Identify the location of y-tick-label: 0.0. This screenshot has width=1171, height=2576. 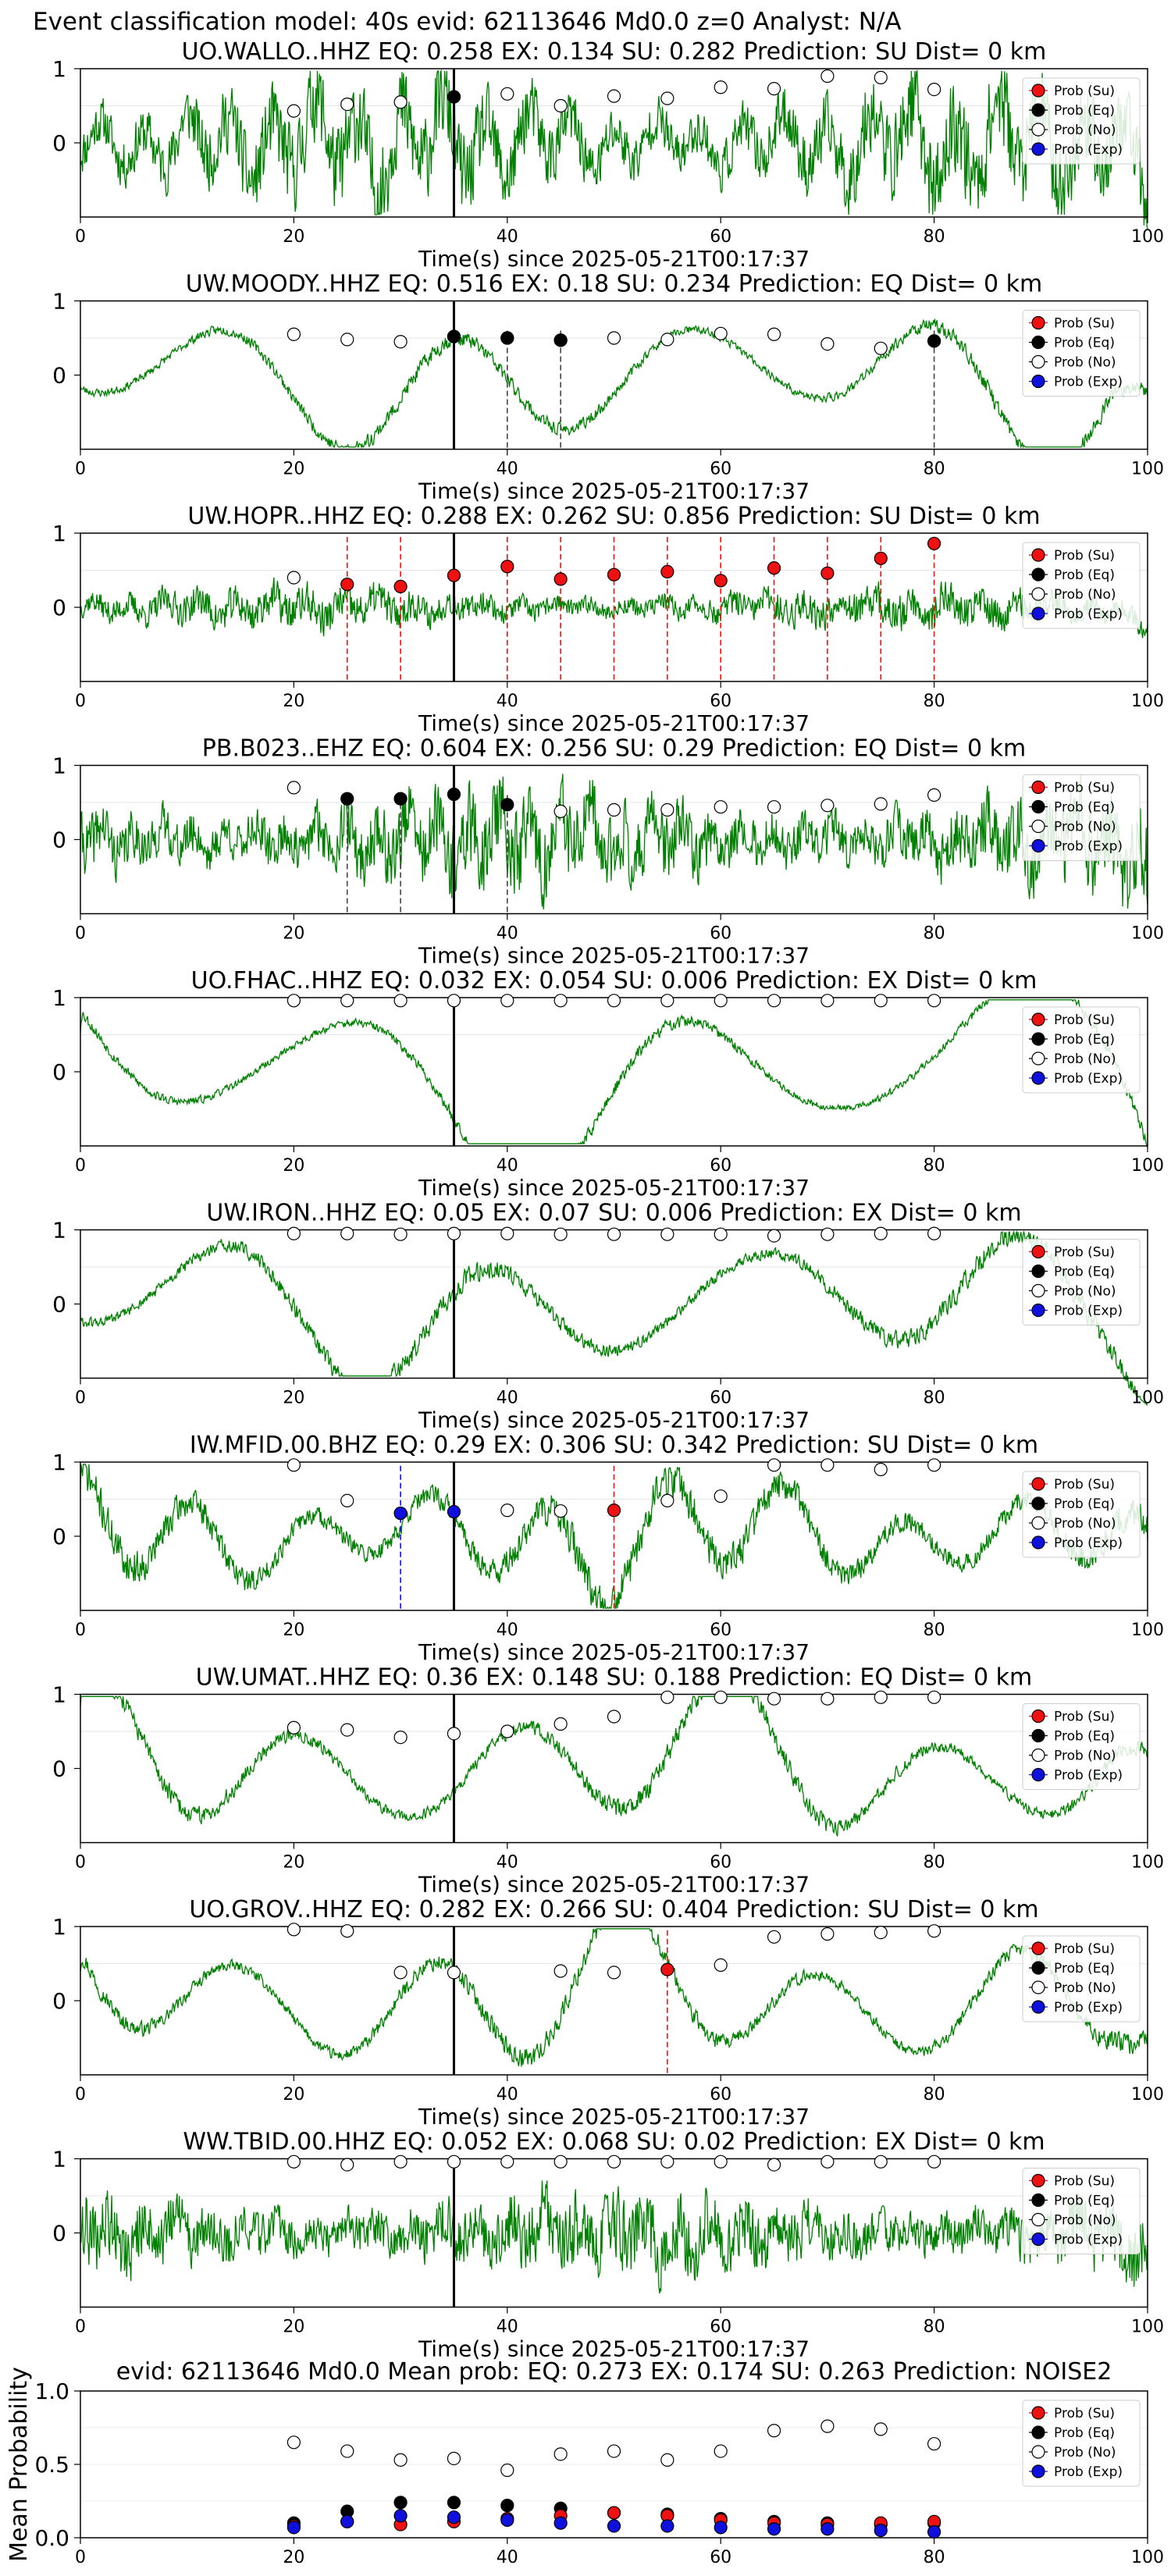
(51, 2538).